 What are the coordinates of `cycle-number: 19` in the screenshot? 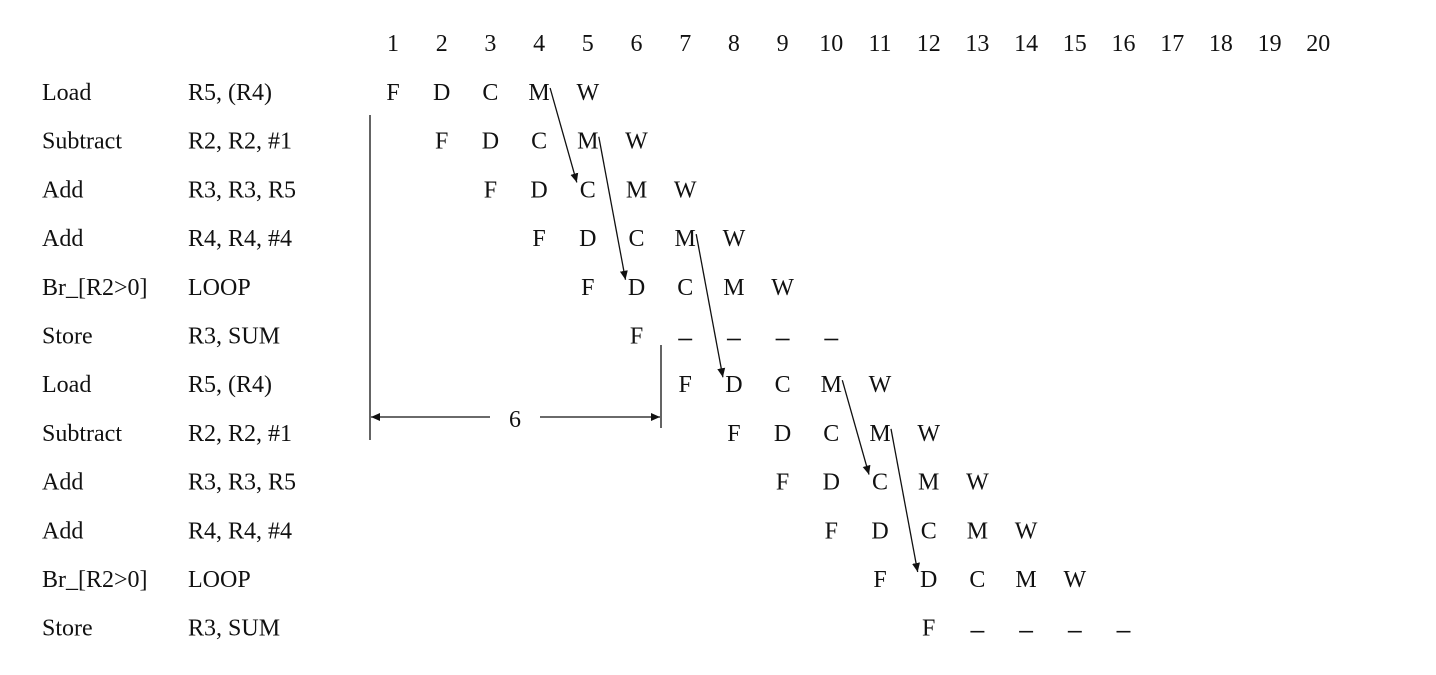 It's located at (1270, 44).